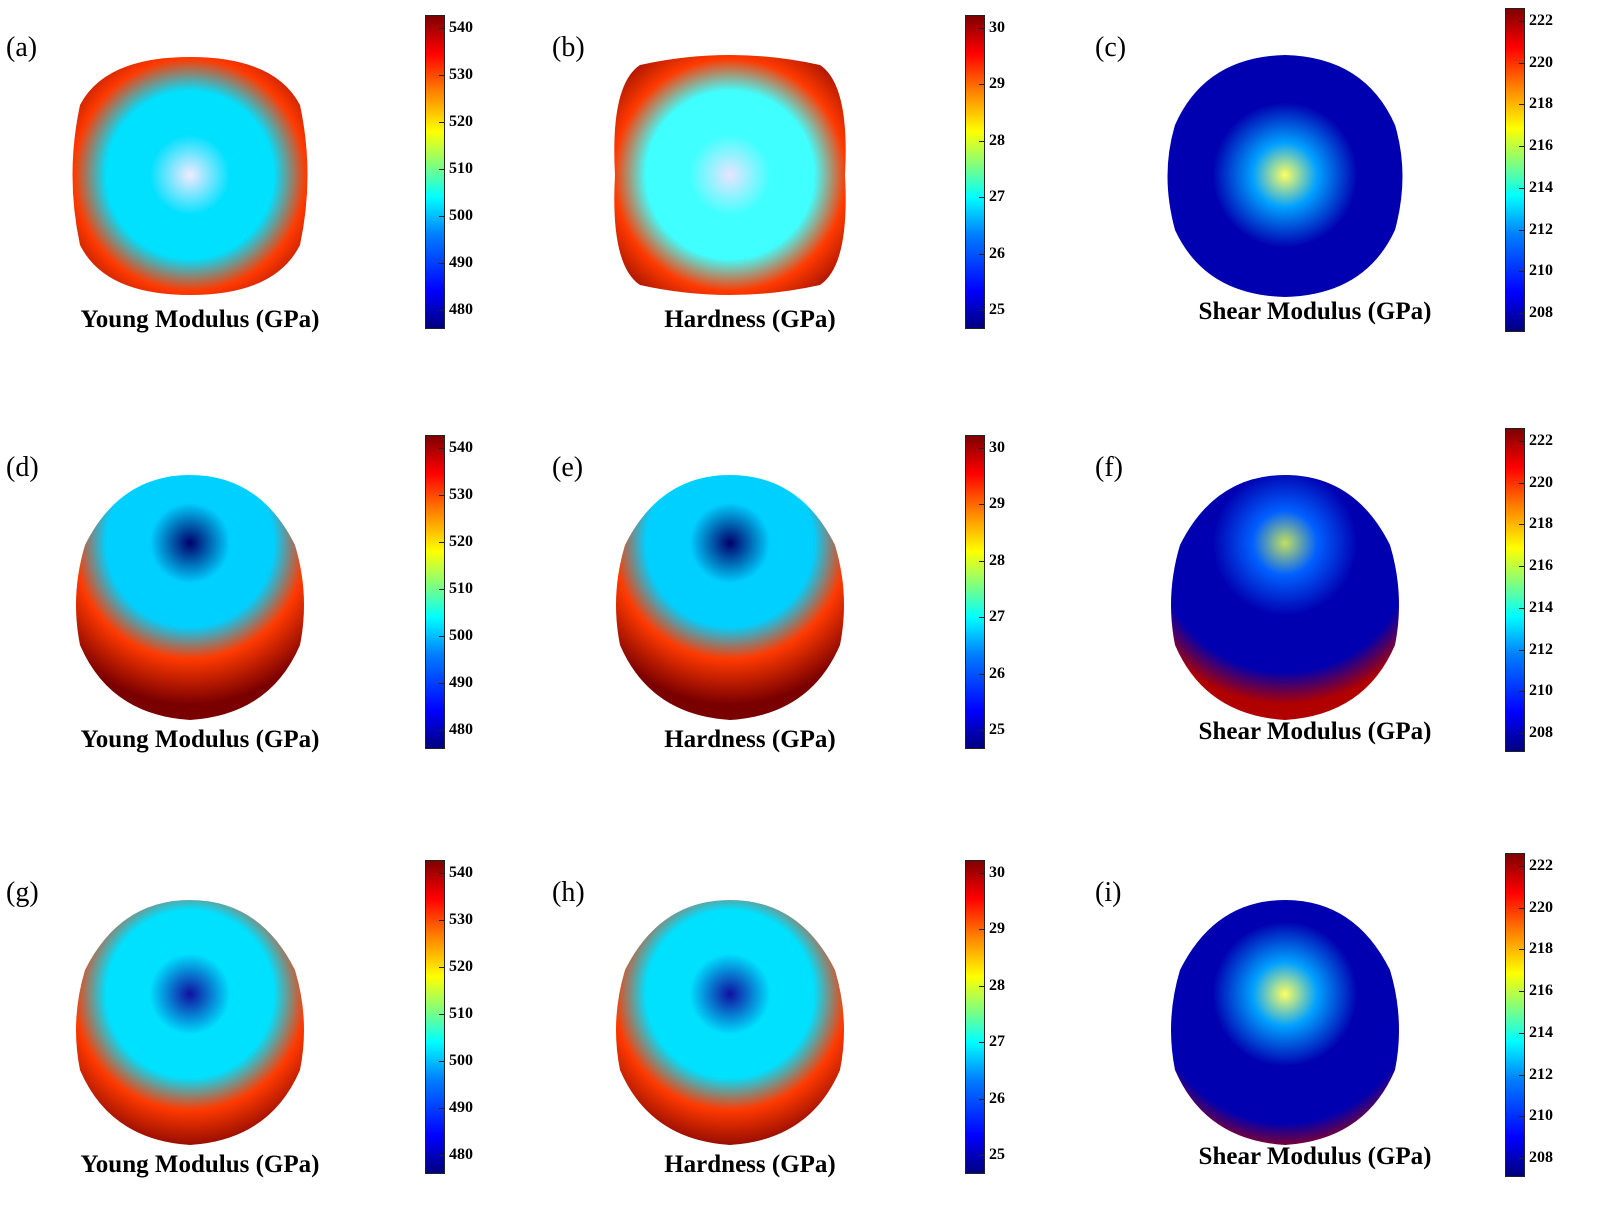 The image size is (1600, 1205). I want to click on colorbar-tick-label: 218, so click(1541, 104).